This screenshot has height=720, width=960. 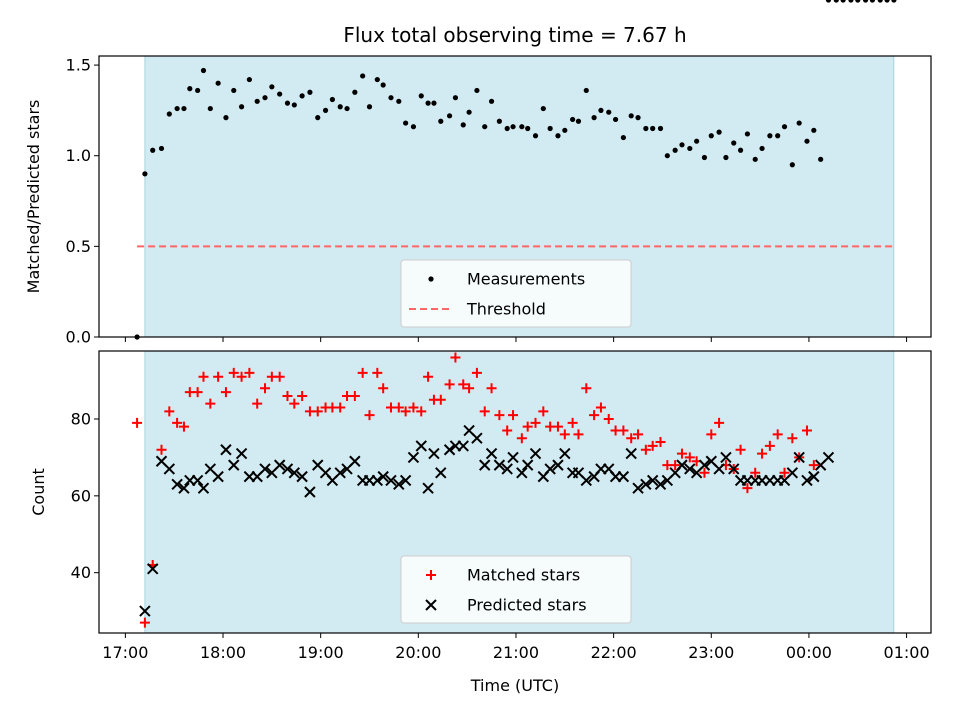 I want to click on count-legend: Matched stars Predicted stars, so click(x=516, y=589).